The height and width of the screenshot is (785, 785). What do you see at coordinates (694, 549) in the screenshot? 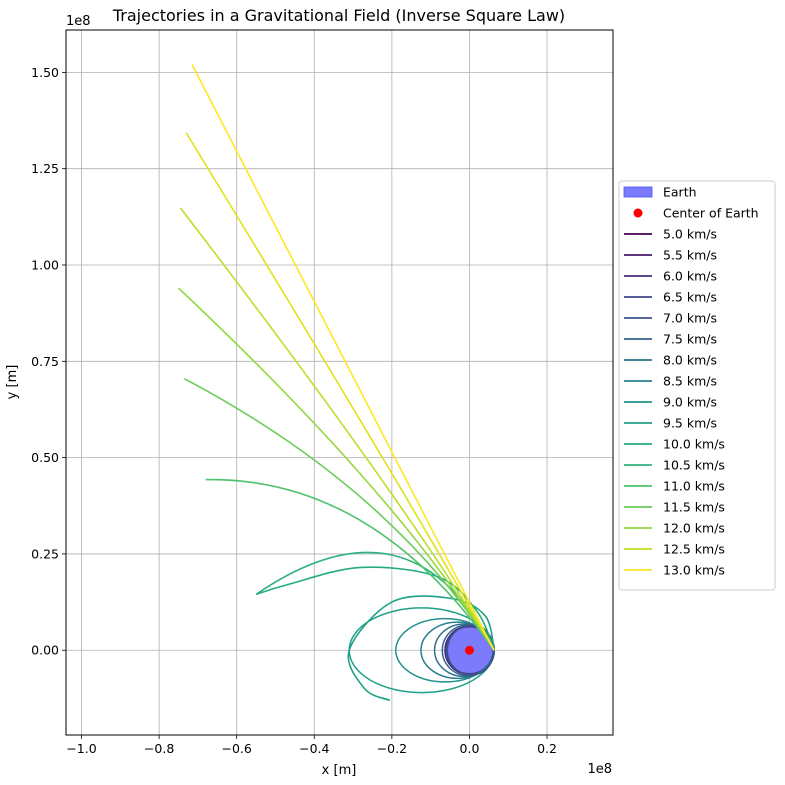
I see `legend-label: 12.5 km/s` at bounding box center [694, 549].